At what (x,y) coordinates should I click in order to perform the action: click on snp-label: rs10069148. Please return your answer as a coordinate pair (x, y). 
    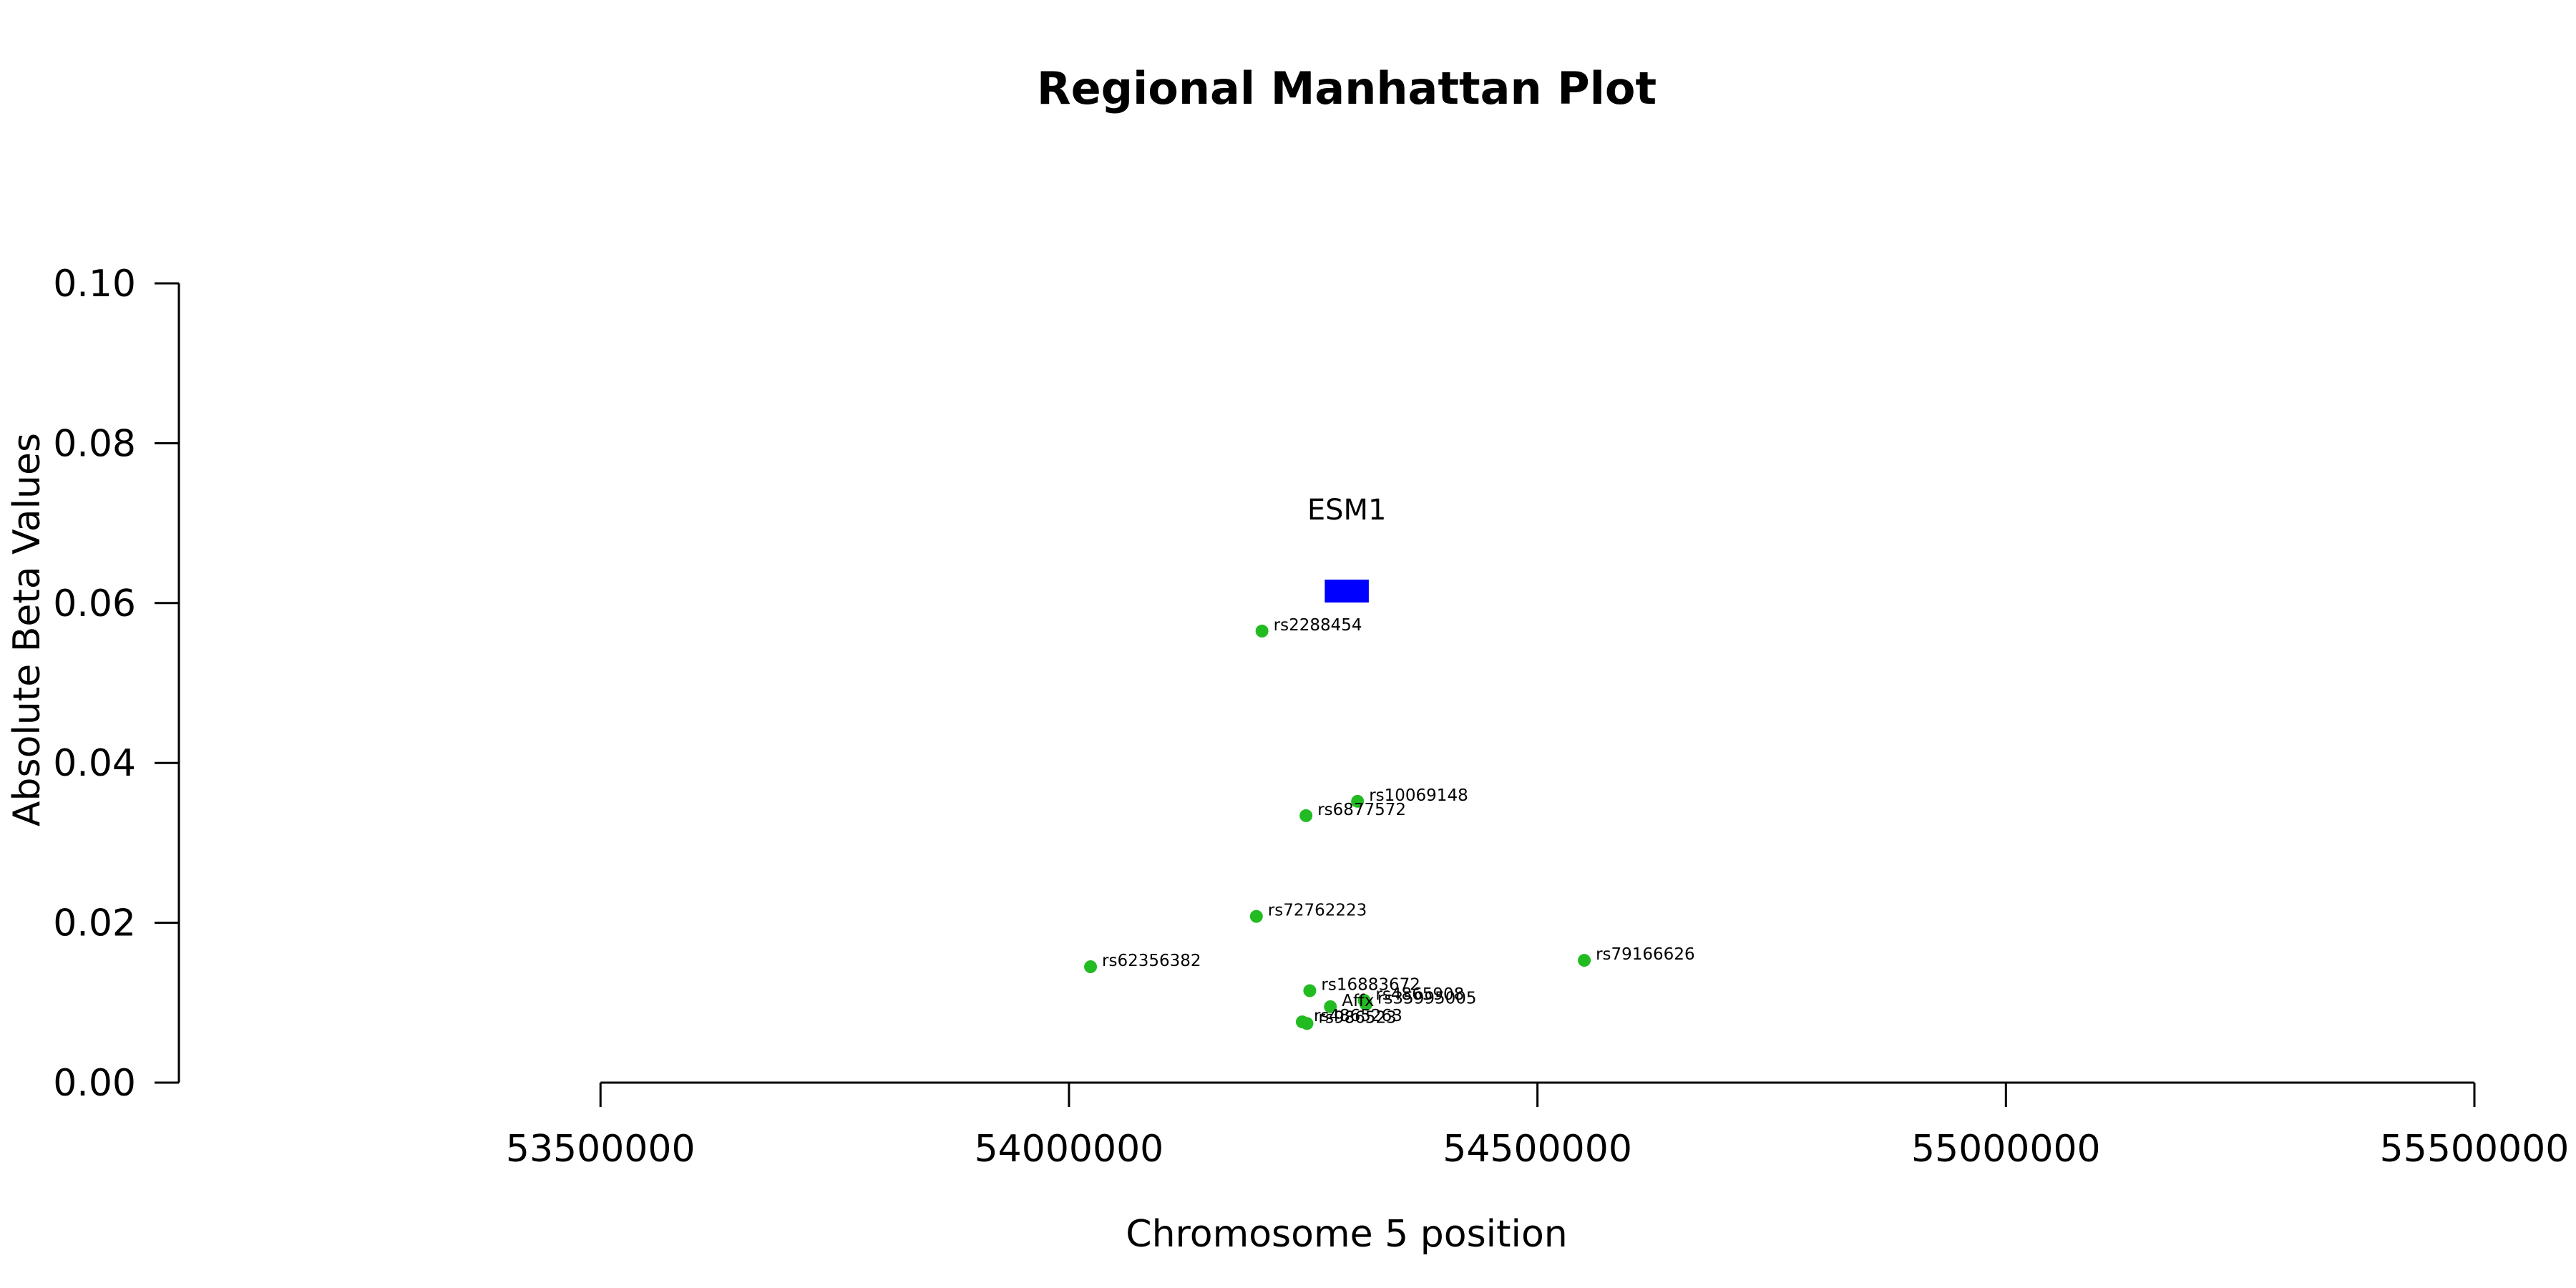
    Looking at the image, I should click on (1418, 795).